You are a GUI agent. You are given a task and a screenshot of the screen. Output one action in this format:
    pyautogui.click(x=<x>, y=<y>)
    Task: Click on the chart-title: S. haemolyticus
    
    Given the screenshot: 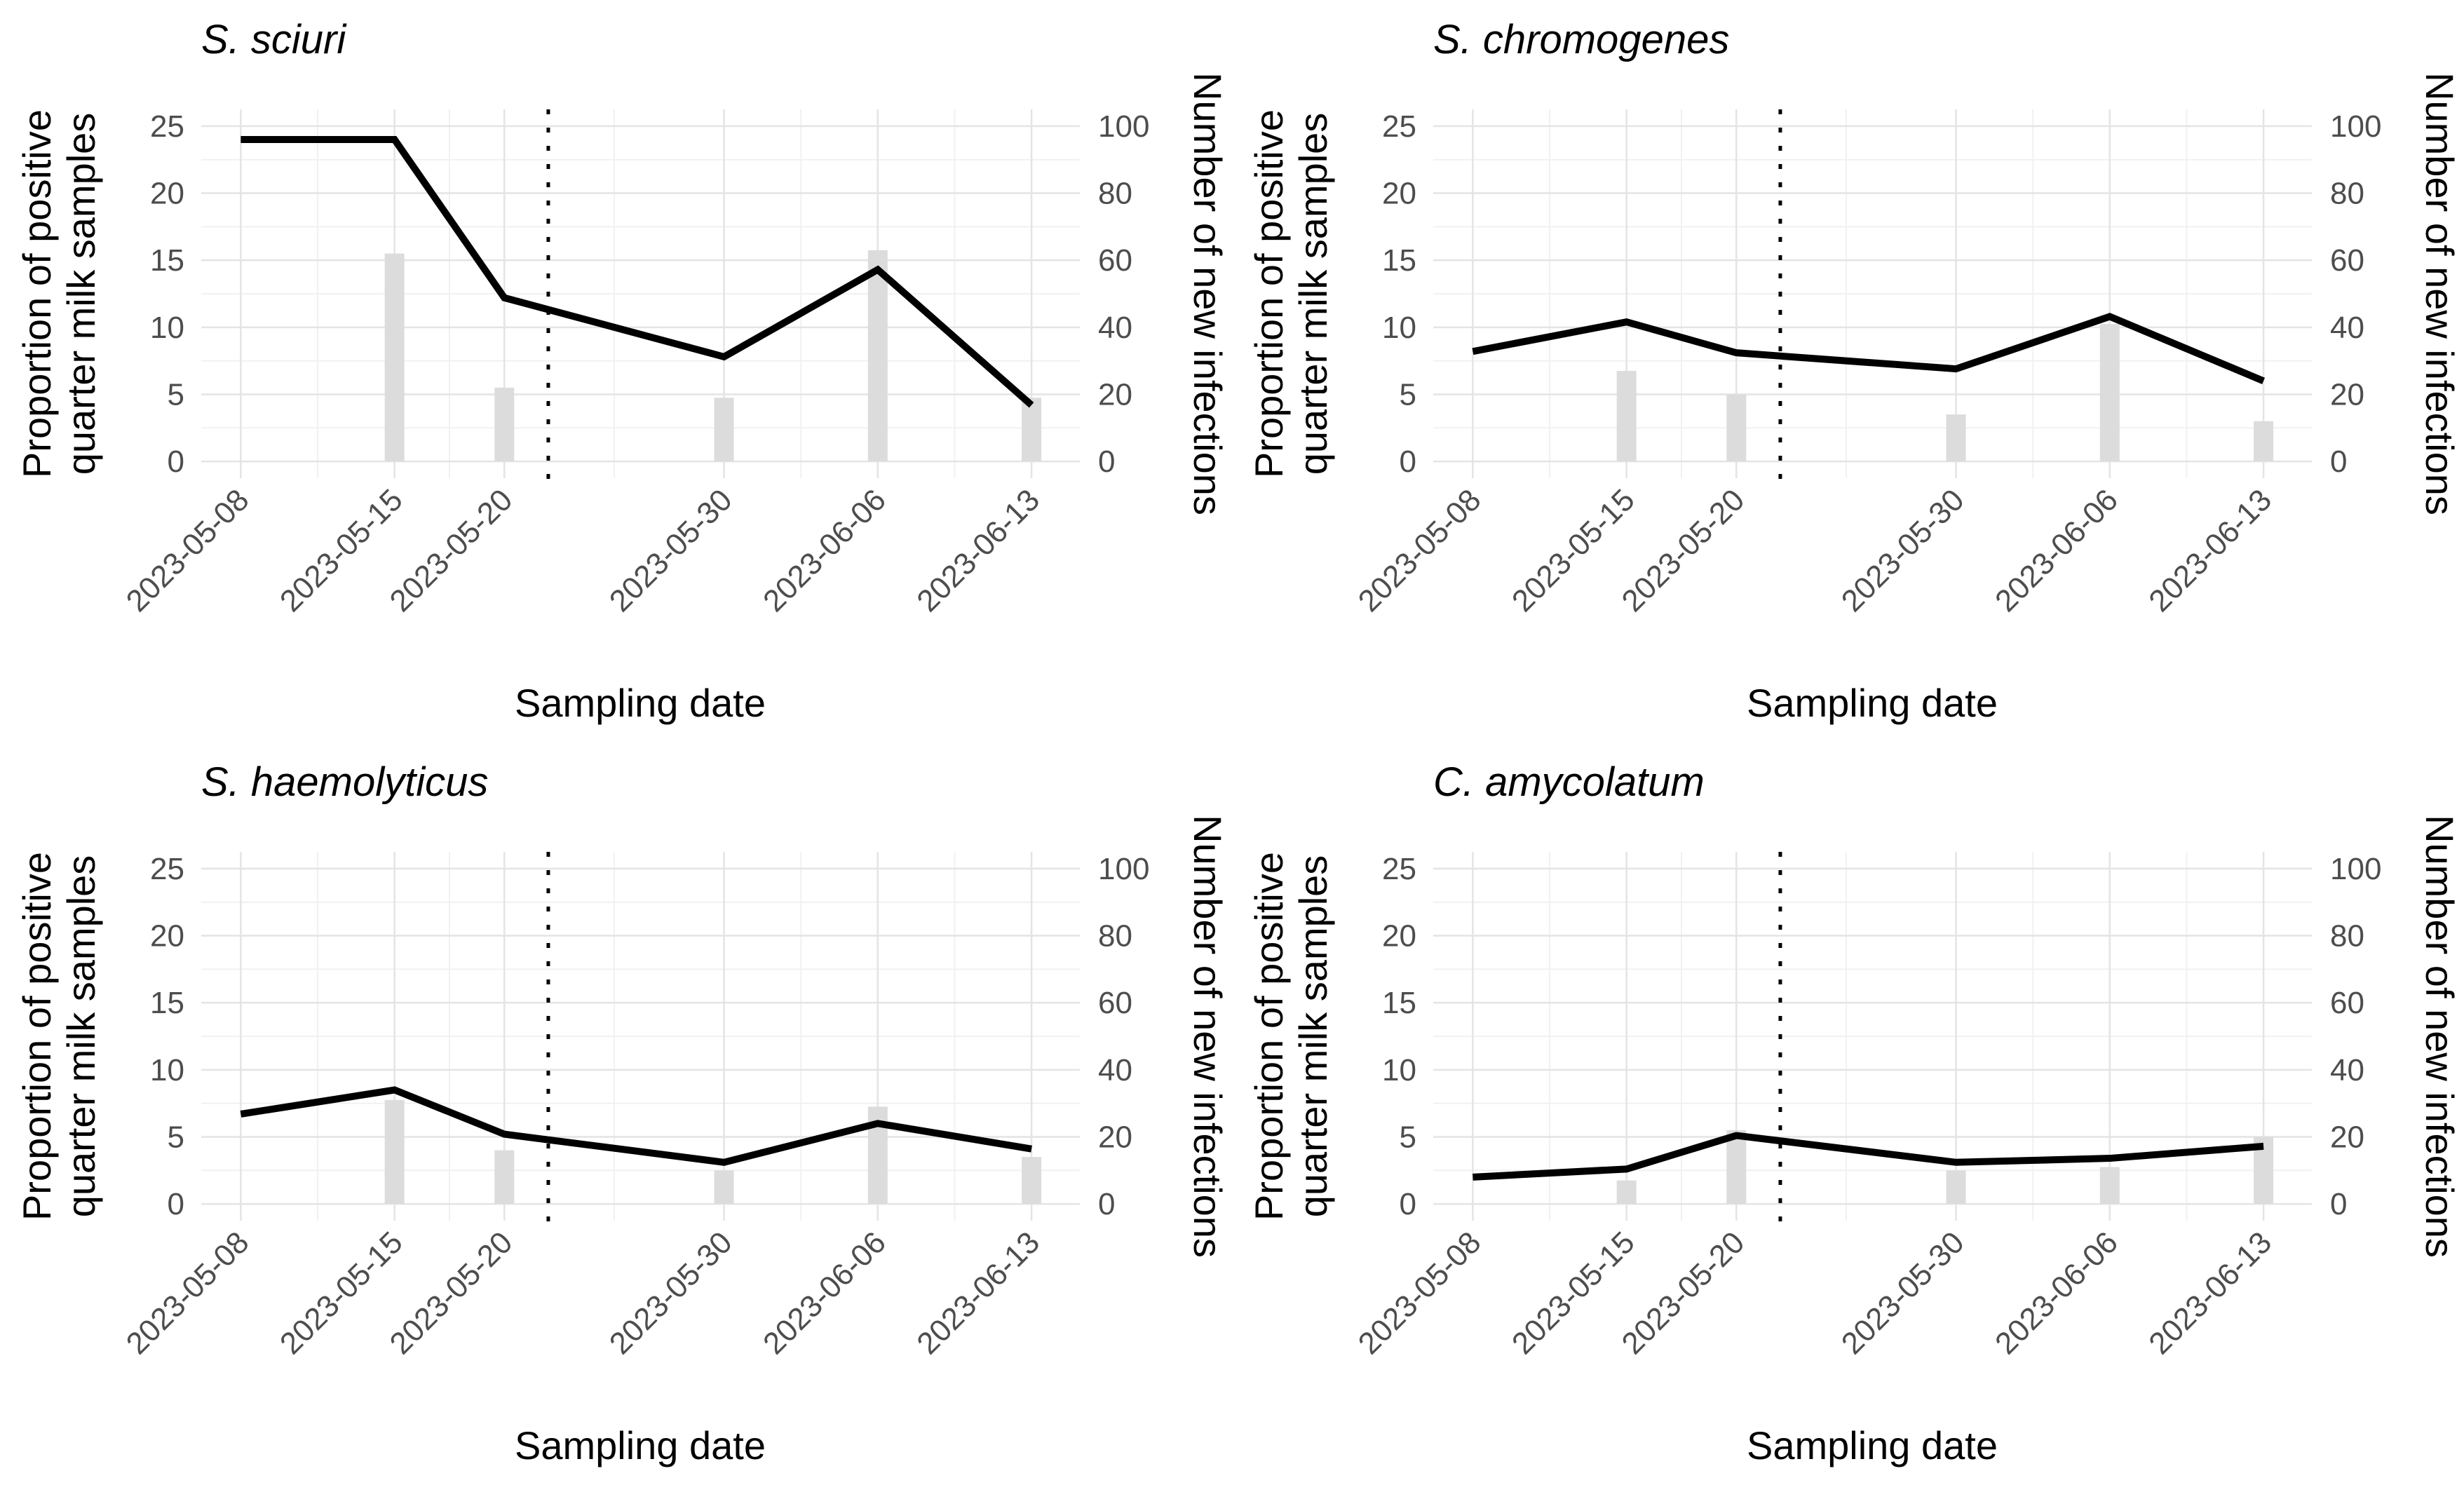 What is the action you would take?
    pyautogui.click(x=345, y=782)
    